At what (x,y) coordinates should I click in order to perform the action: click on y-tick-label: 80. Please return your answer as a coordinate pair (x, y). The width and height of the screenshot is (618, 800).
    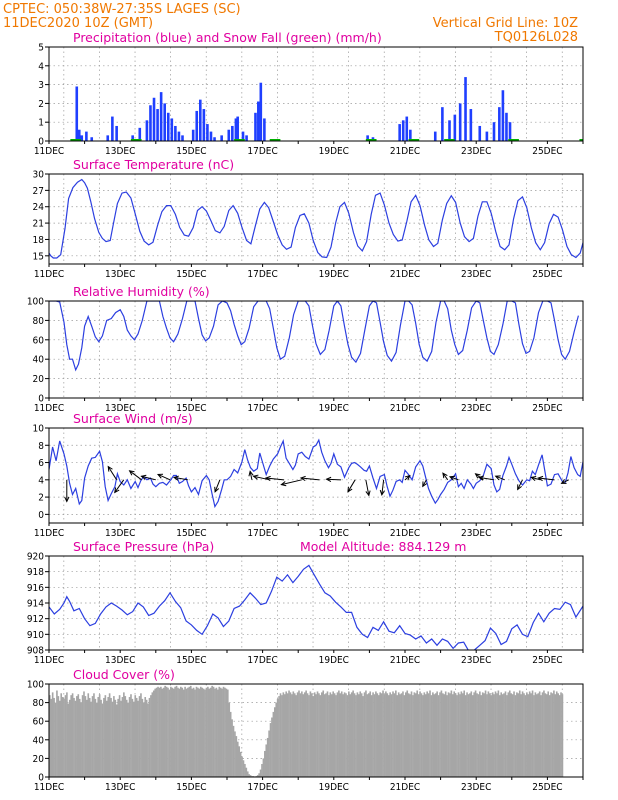
    Looking at the image, I should click on (39, 321).